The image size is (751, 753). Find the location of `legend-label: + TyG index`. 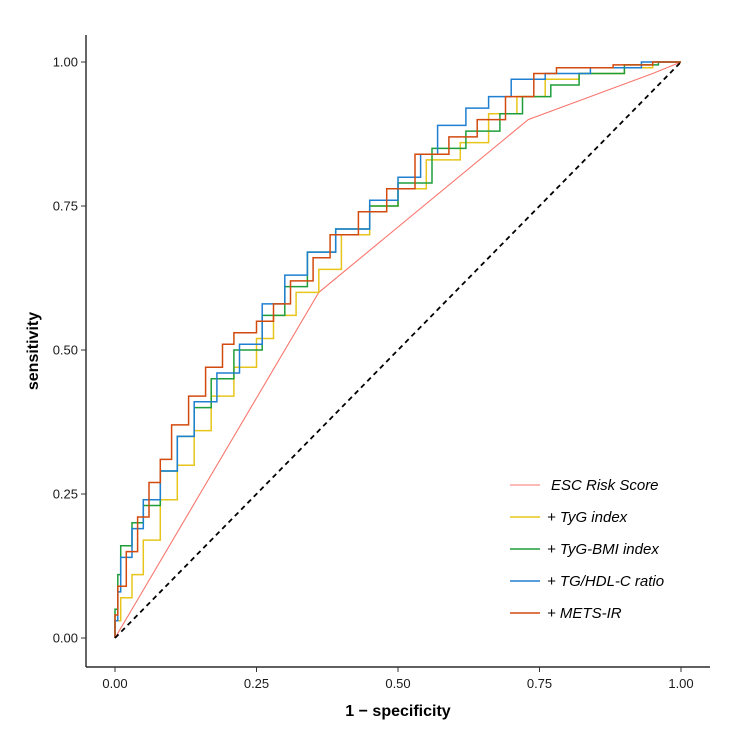

legend-label: + TyG index is located at coordinates (587, 517).